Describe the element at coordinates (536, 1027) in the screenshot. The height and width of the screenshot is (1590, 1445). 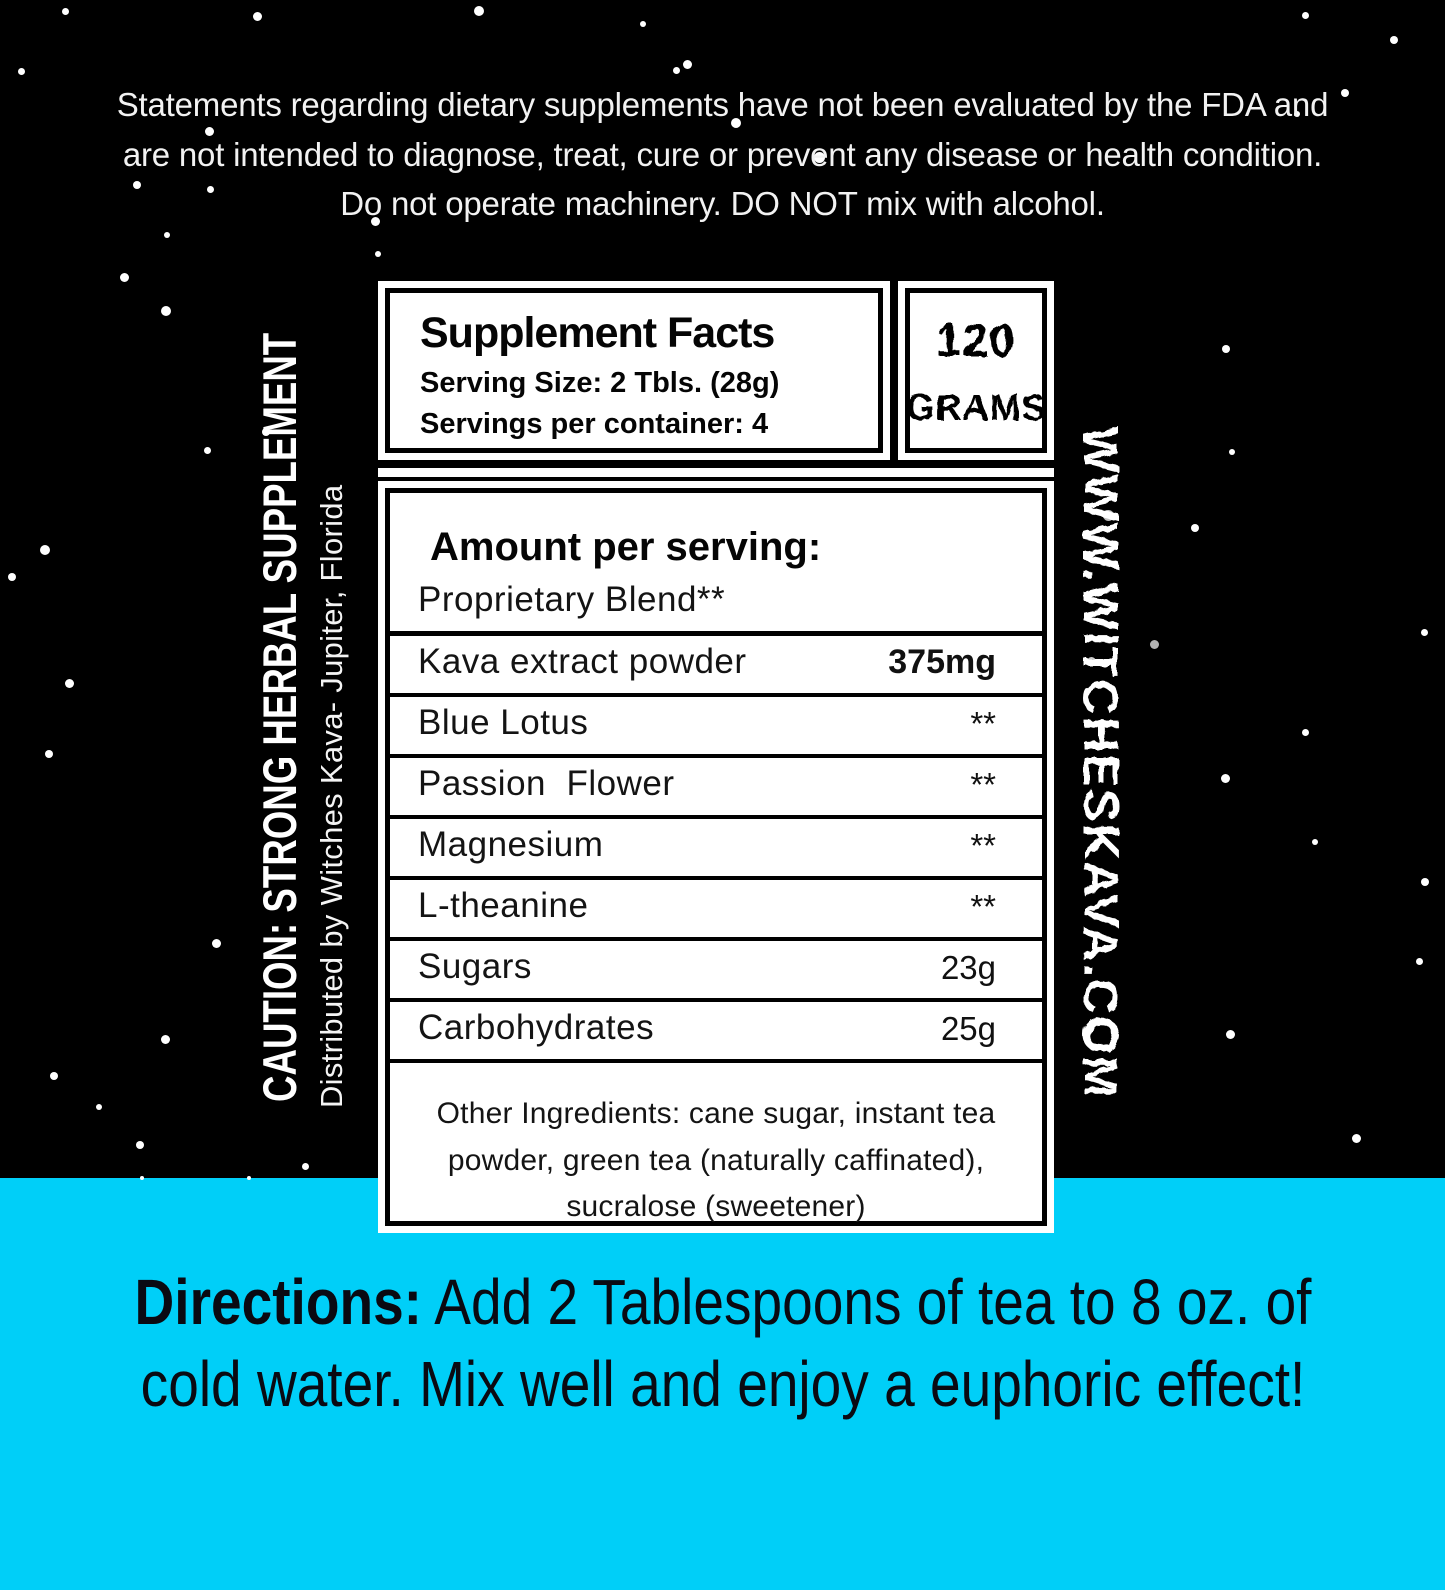
I see `row-label: Carbohydrates` at that location.